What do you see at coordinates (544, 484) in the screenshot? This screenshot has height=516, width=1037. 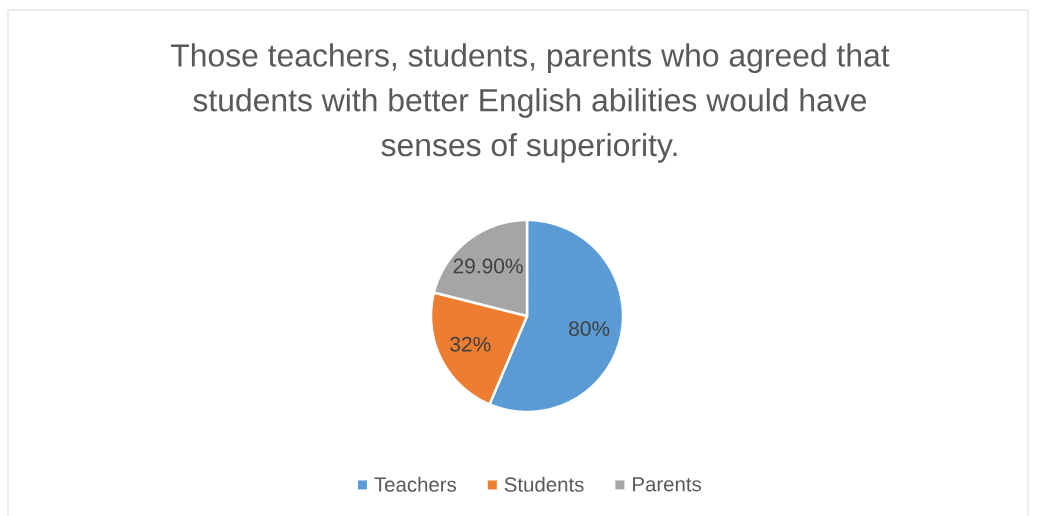 I see `legend-label: Students` at bounding box center [544, 484].